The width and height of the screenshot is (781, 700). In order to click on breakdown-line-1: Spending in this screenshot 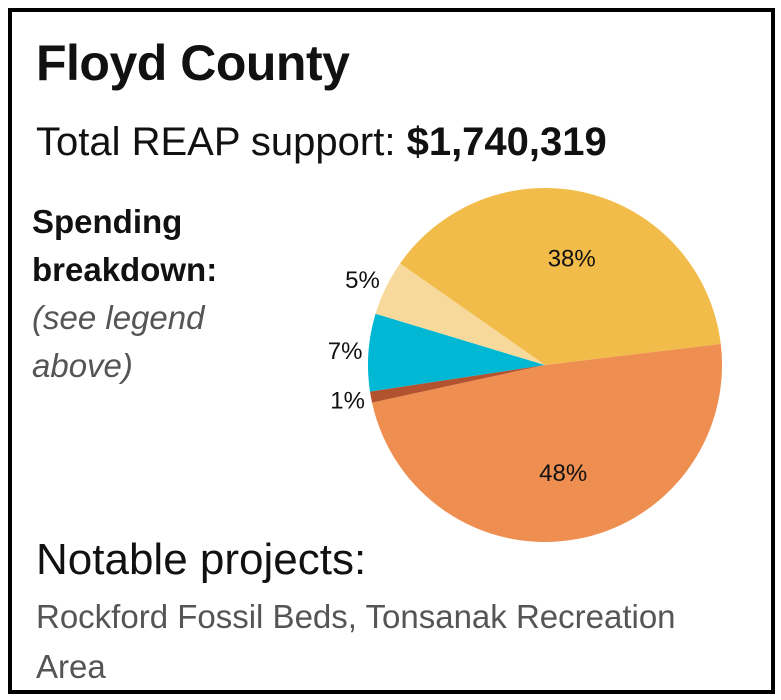, I will do `click(107, 221)`.